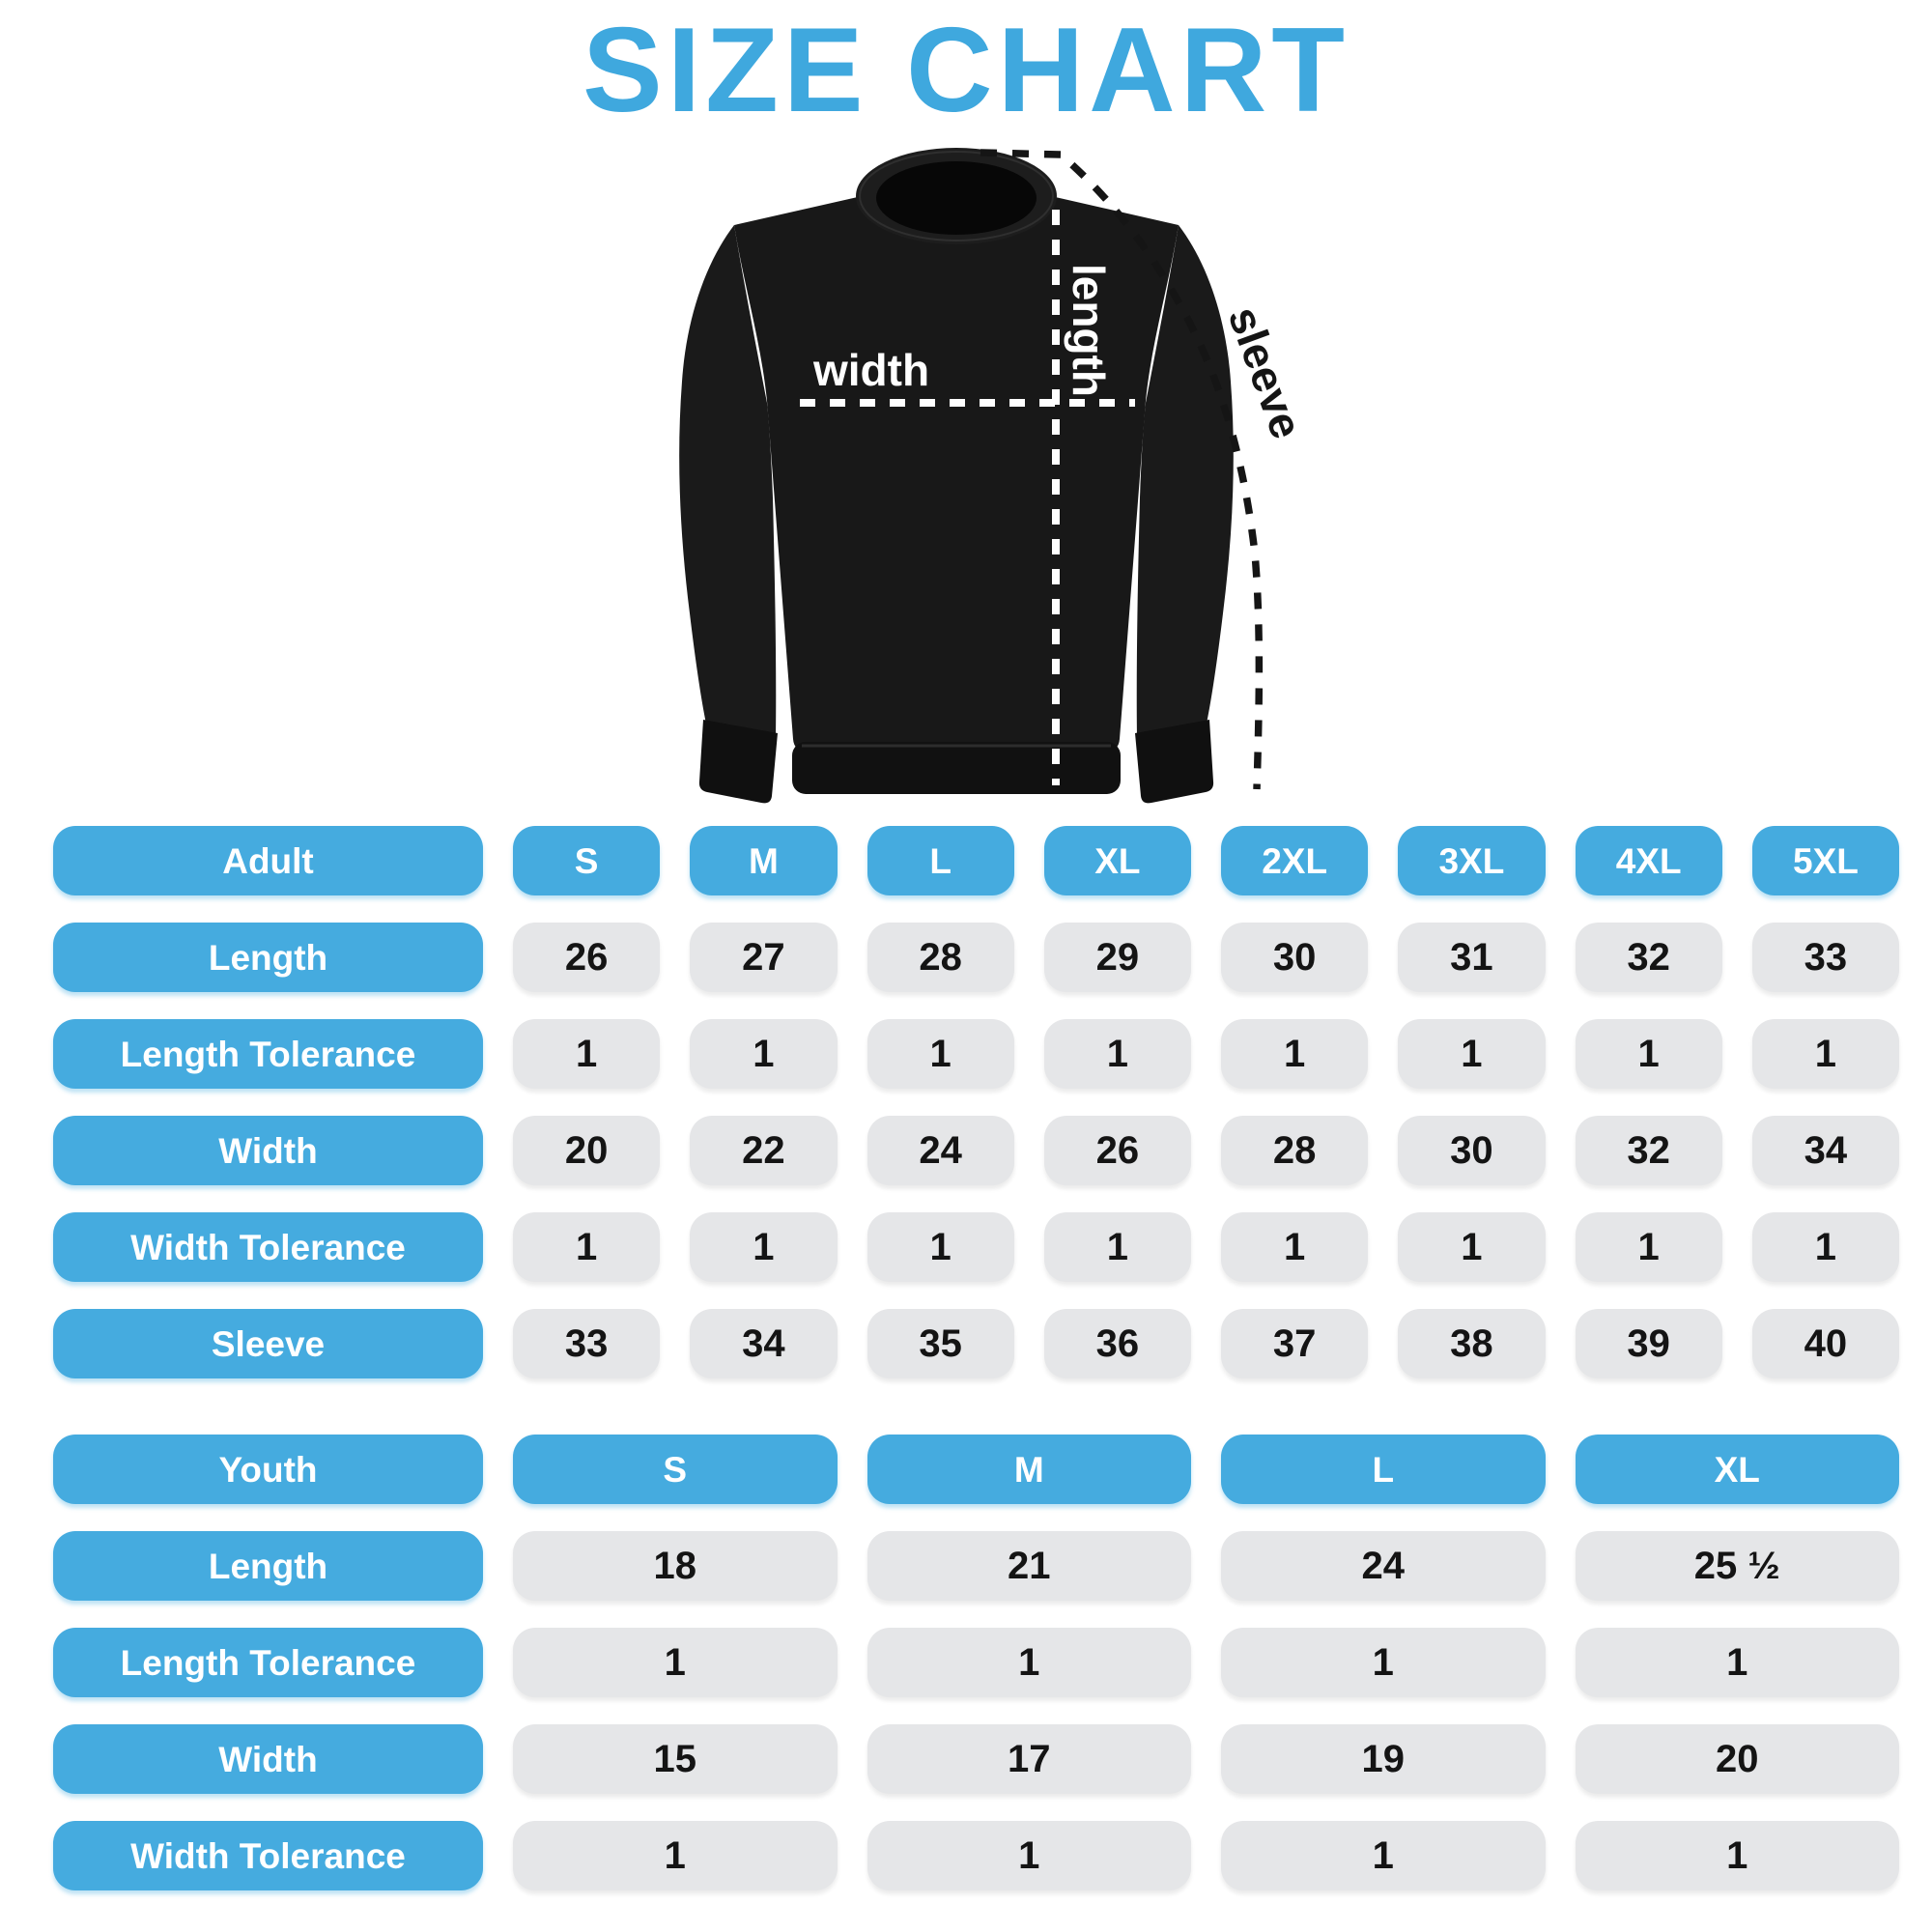 This screenshot has width=1932, height=1932. I want to click on sweatshirt-graphic: width length sleeve, so click(996, 476).